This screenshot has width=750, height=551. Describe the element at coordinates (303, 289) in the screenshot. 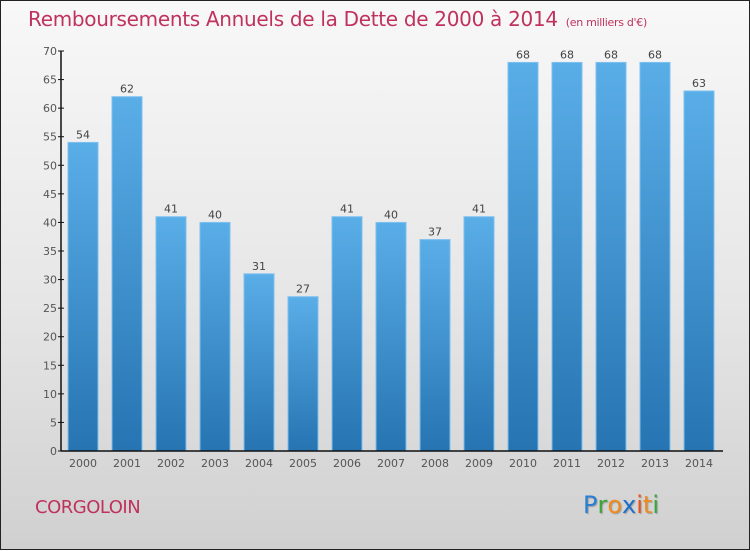

I see `value-label-2005: 27` at that location.